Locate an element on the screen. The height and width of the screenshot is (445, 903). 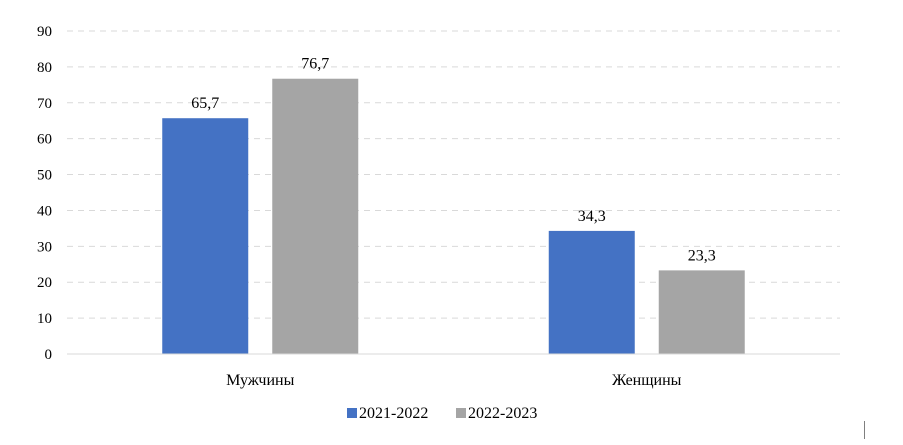
y-tick-label: 0 is located at coordinates (49, 355).